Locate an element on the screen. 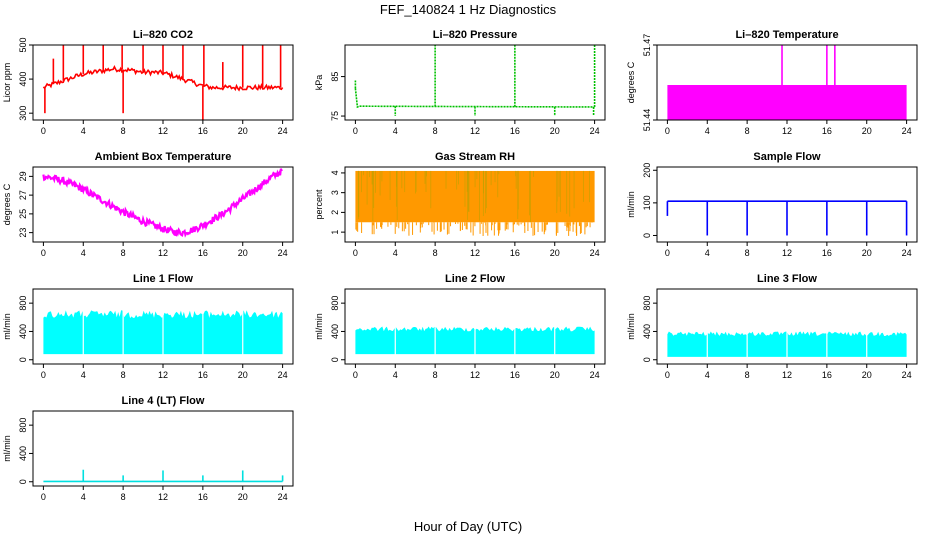 This screenshot has width=936, height=540. panel-2: Li–820 Pressure kPa 0 4 8 12 16 20 24 75 85 is located at coordinates (460, 82).